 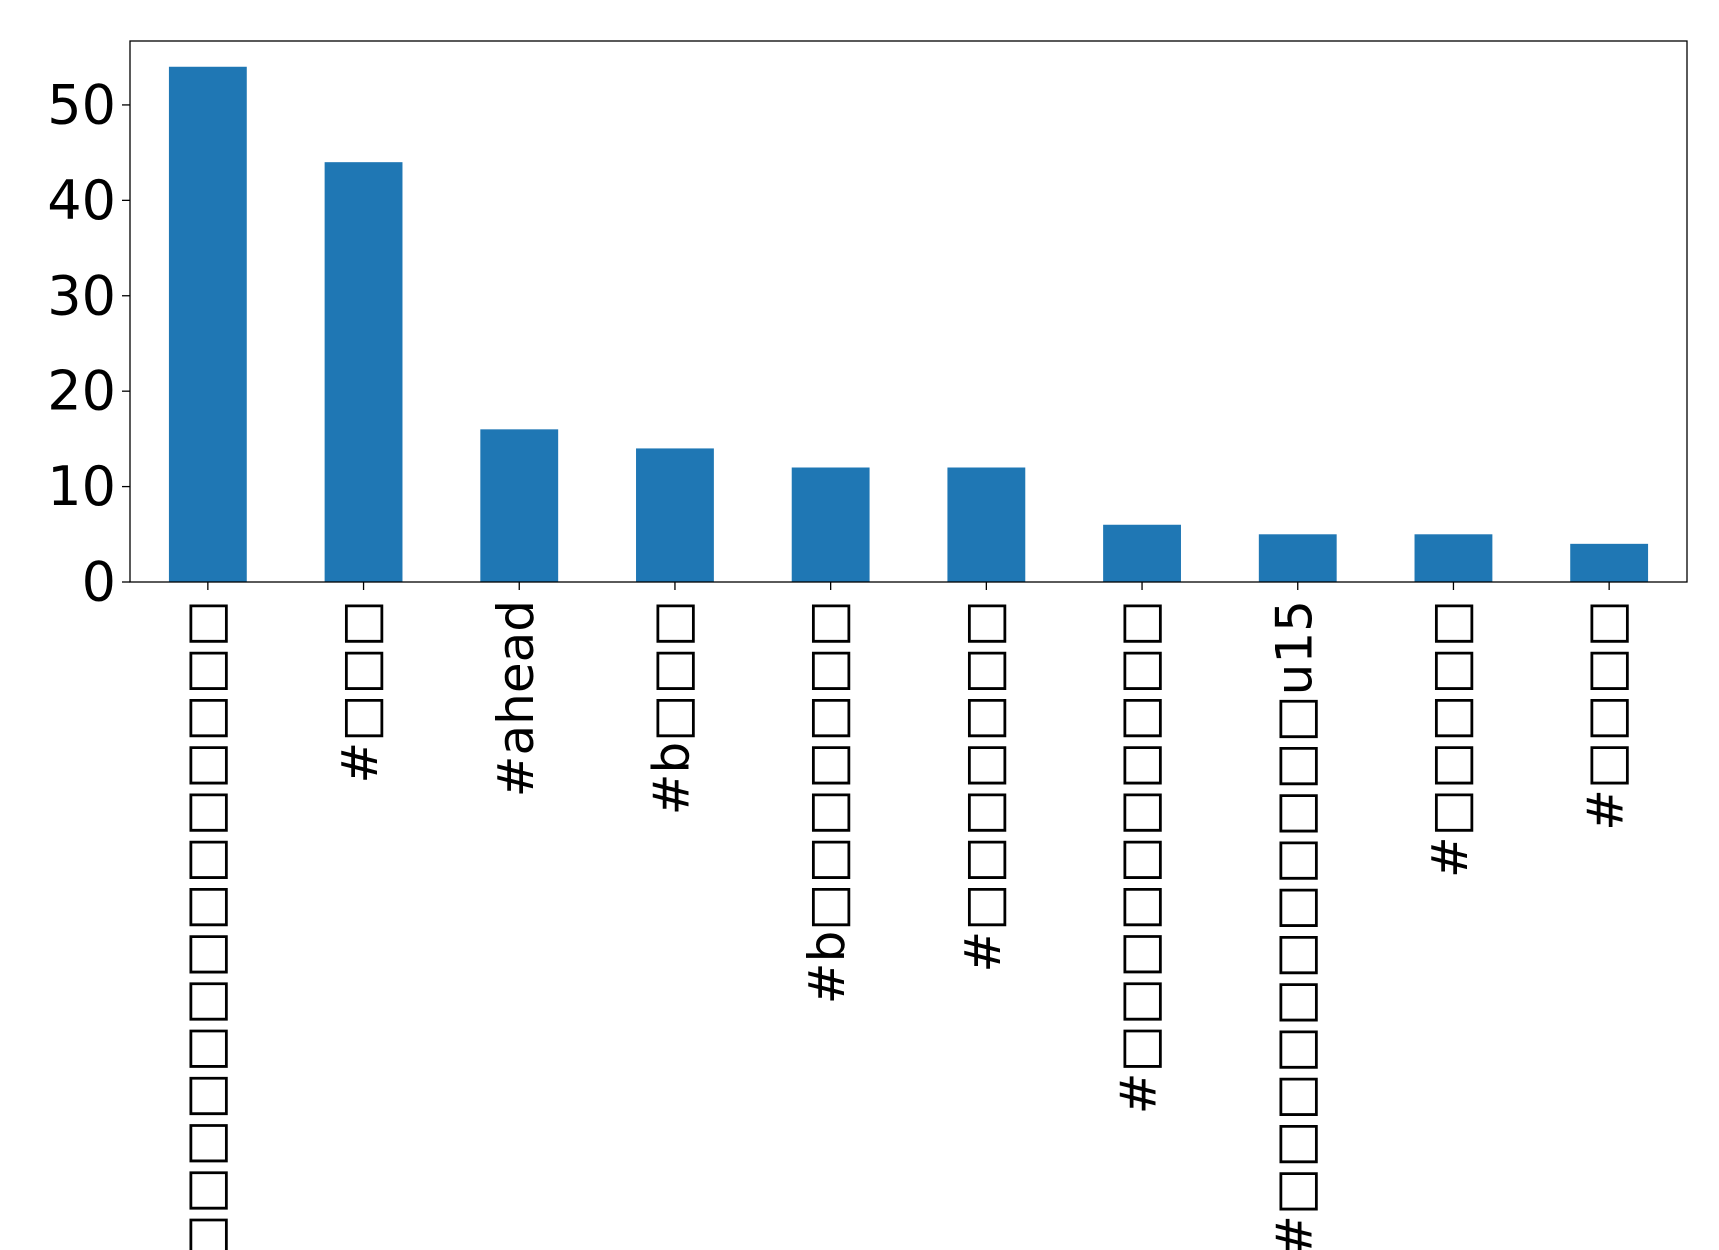 I want to click on y-axis: 0 10 20 30 40 50, so click(x=88, y=343).